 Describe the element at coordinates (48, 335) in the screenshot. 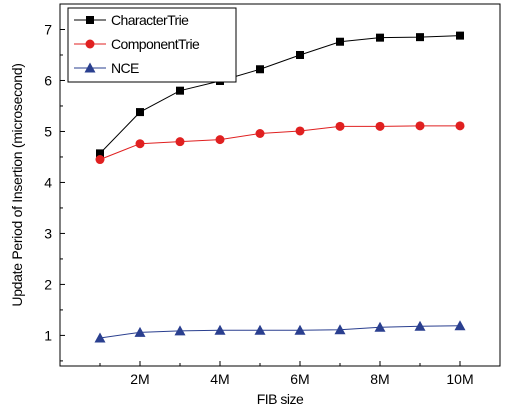

I see `y-tick-label: 1` at that location.